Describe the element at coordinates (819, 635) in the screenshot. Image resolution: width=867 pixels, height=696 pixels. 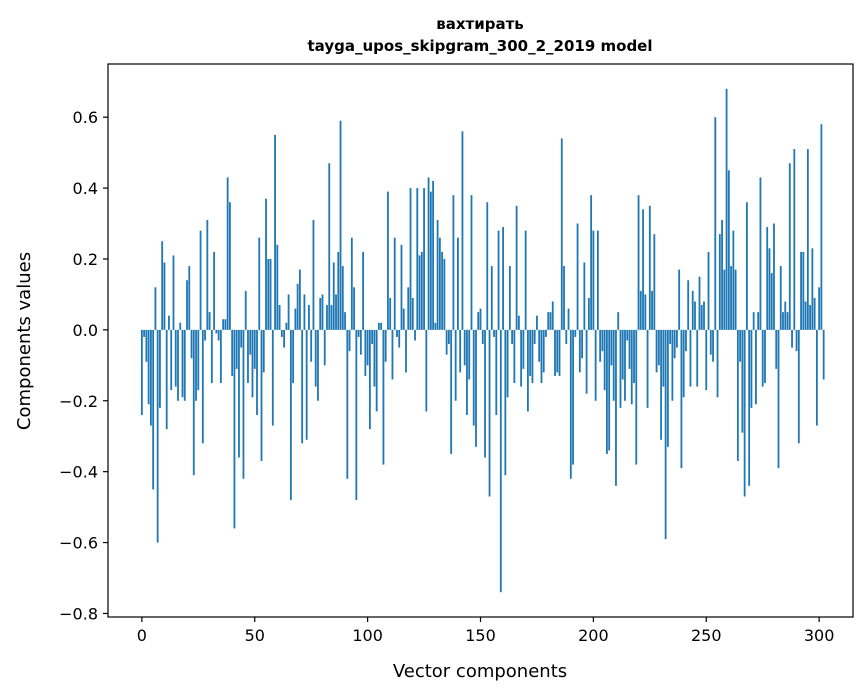
I see `x-tick-label: 300` at that location.